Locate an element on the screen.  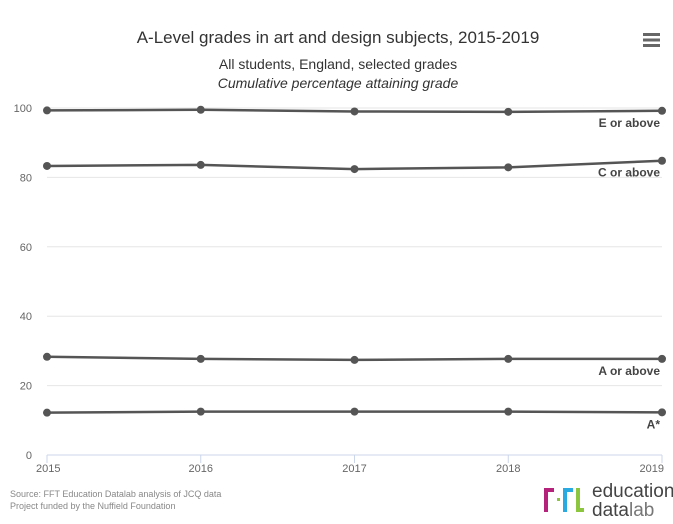
y-tick-label: 100 is located at coordinates (23, 109).